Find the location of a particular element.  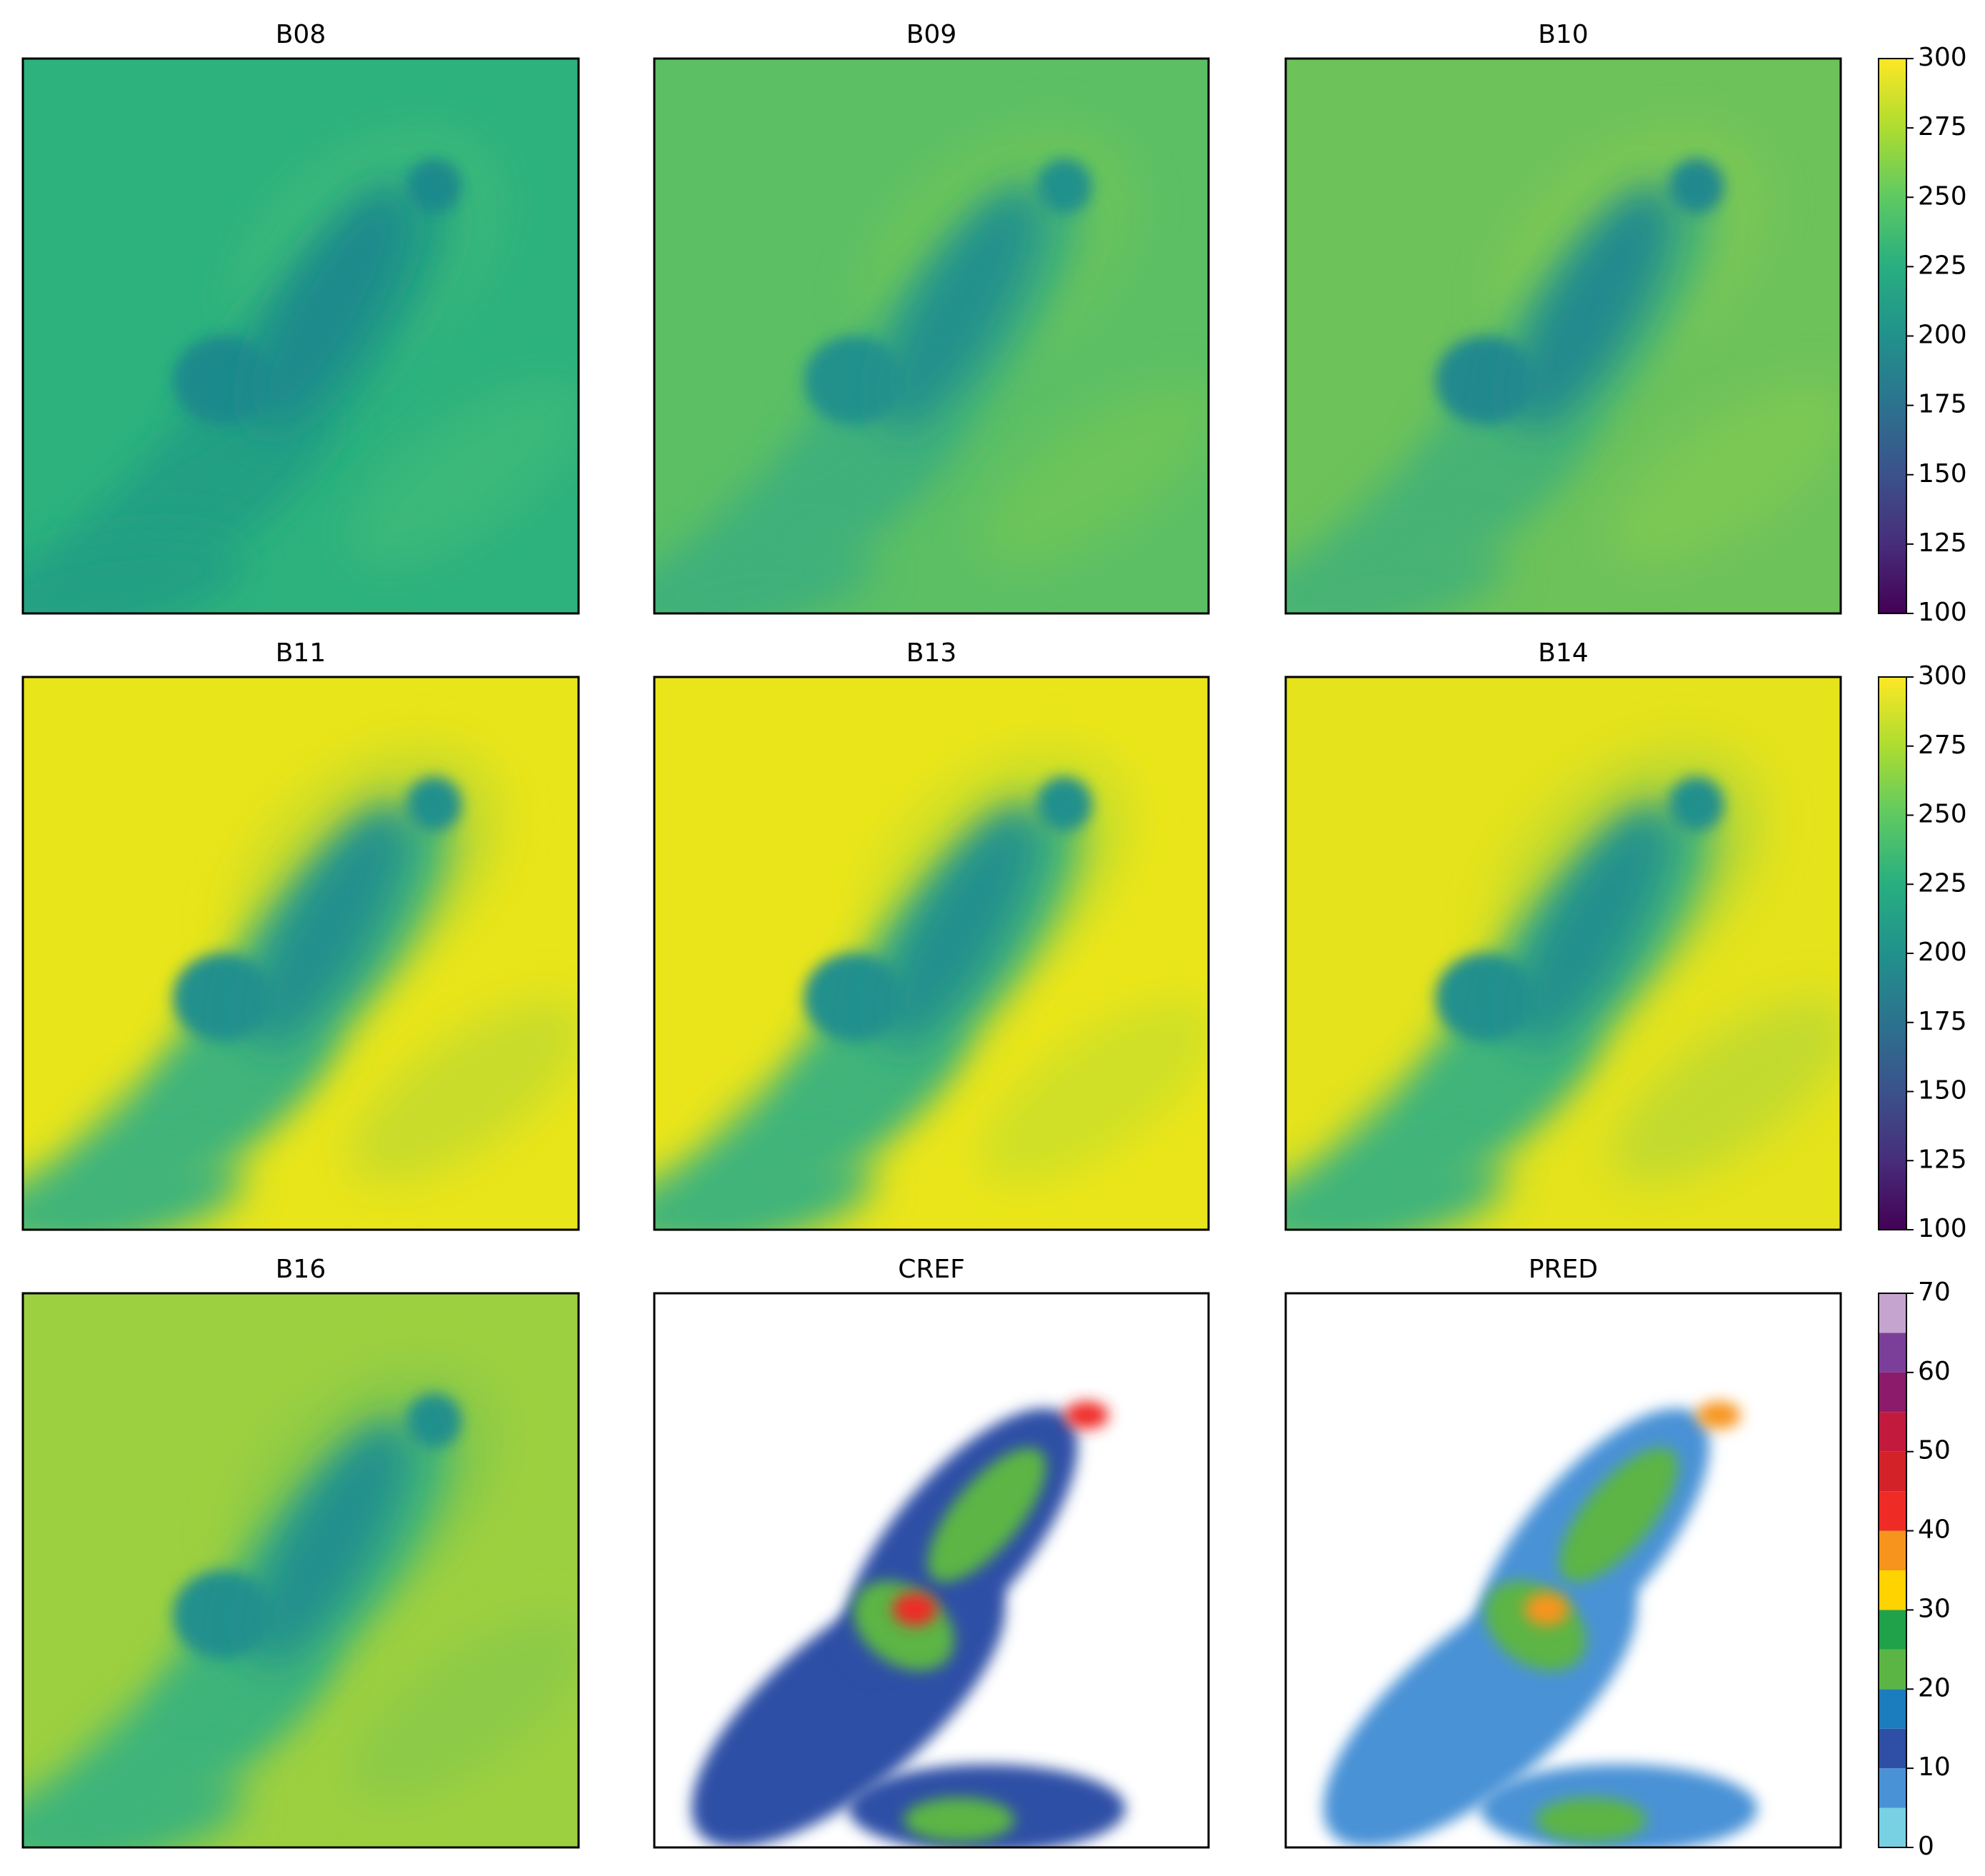

colorbar-tick-label: 40 is located at coordinates (1934, 1530).